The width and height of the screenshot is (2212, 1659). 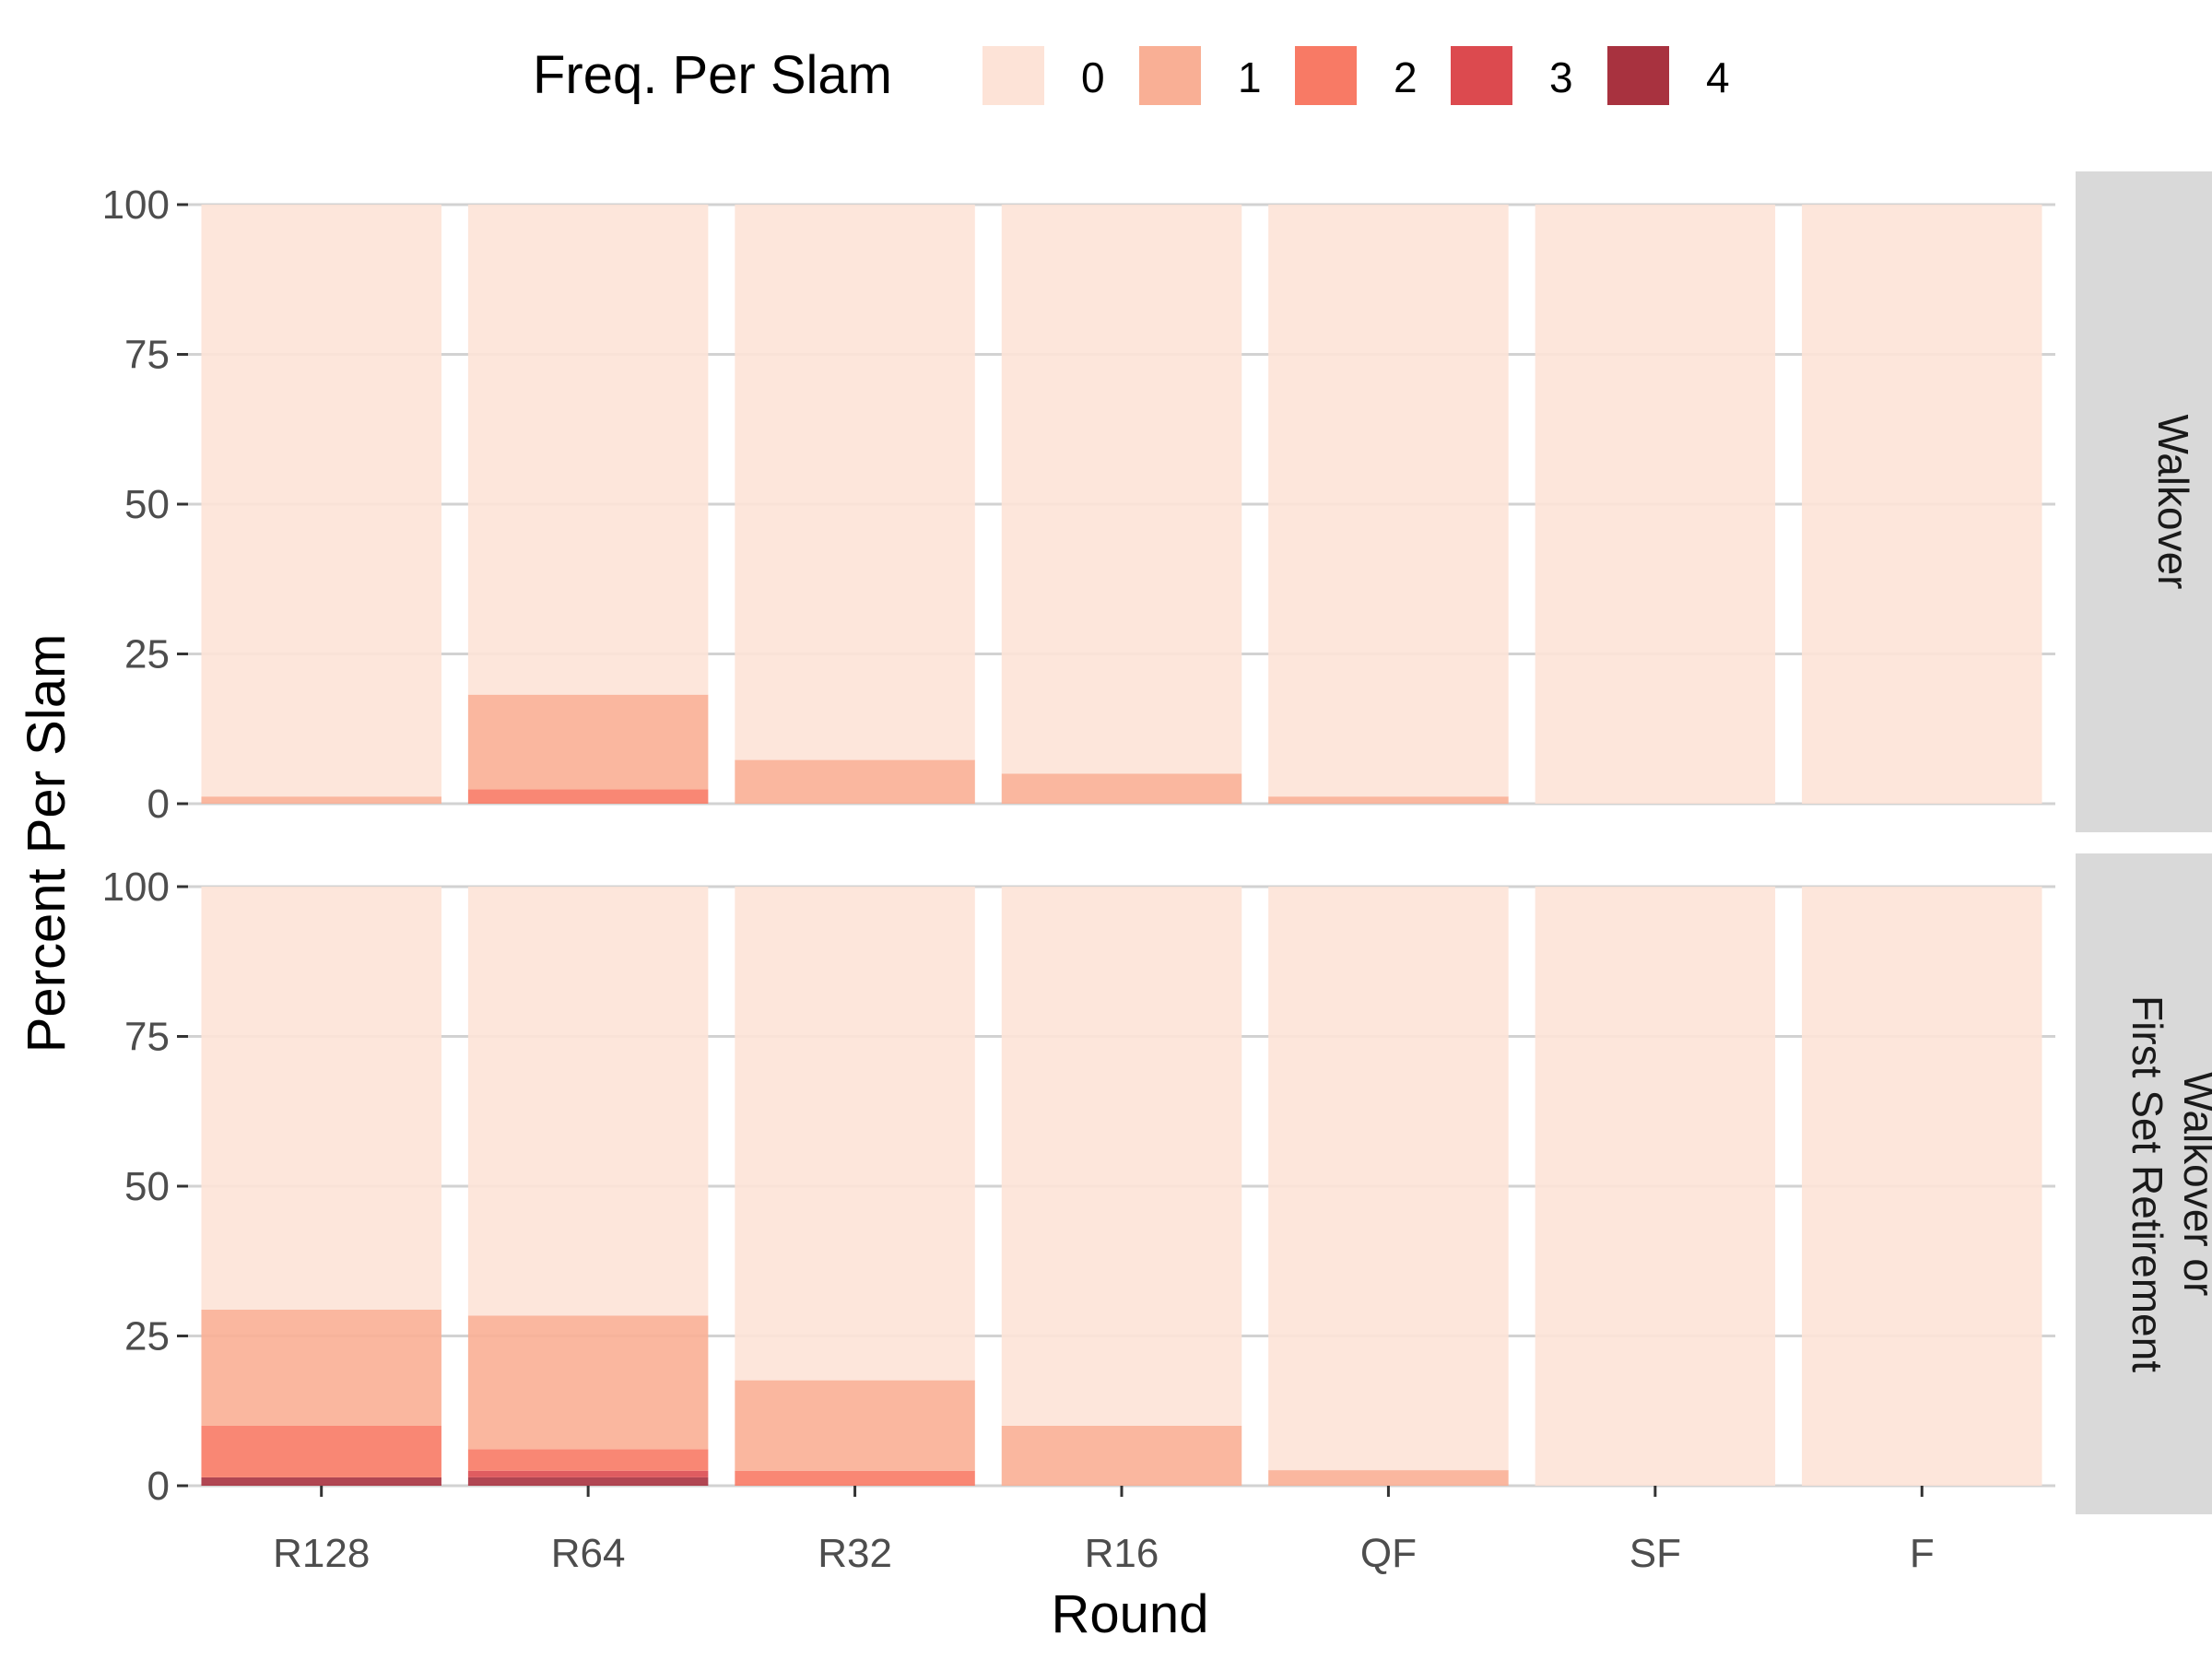 What do you see at coordinates (855, 1553) in the screenshot?
I see `x-tick-label-R32: R32` at bounding box center [855, 1553].